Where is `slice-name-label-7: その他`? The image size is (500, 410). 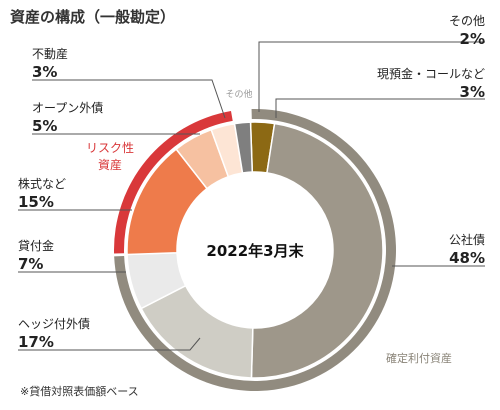 slice-name-label-7: その他 is located at coordinates (467, 21).